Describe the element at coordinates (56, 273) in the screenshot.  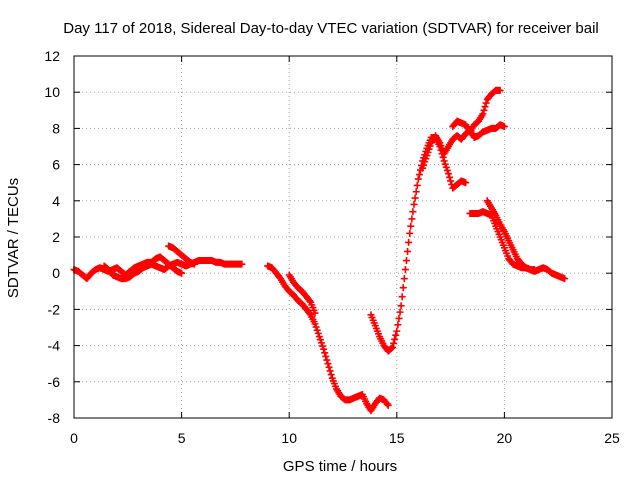
I see `y-tick-label: 0` at that location.